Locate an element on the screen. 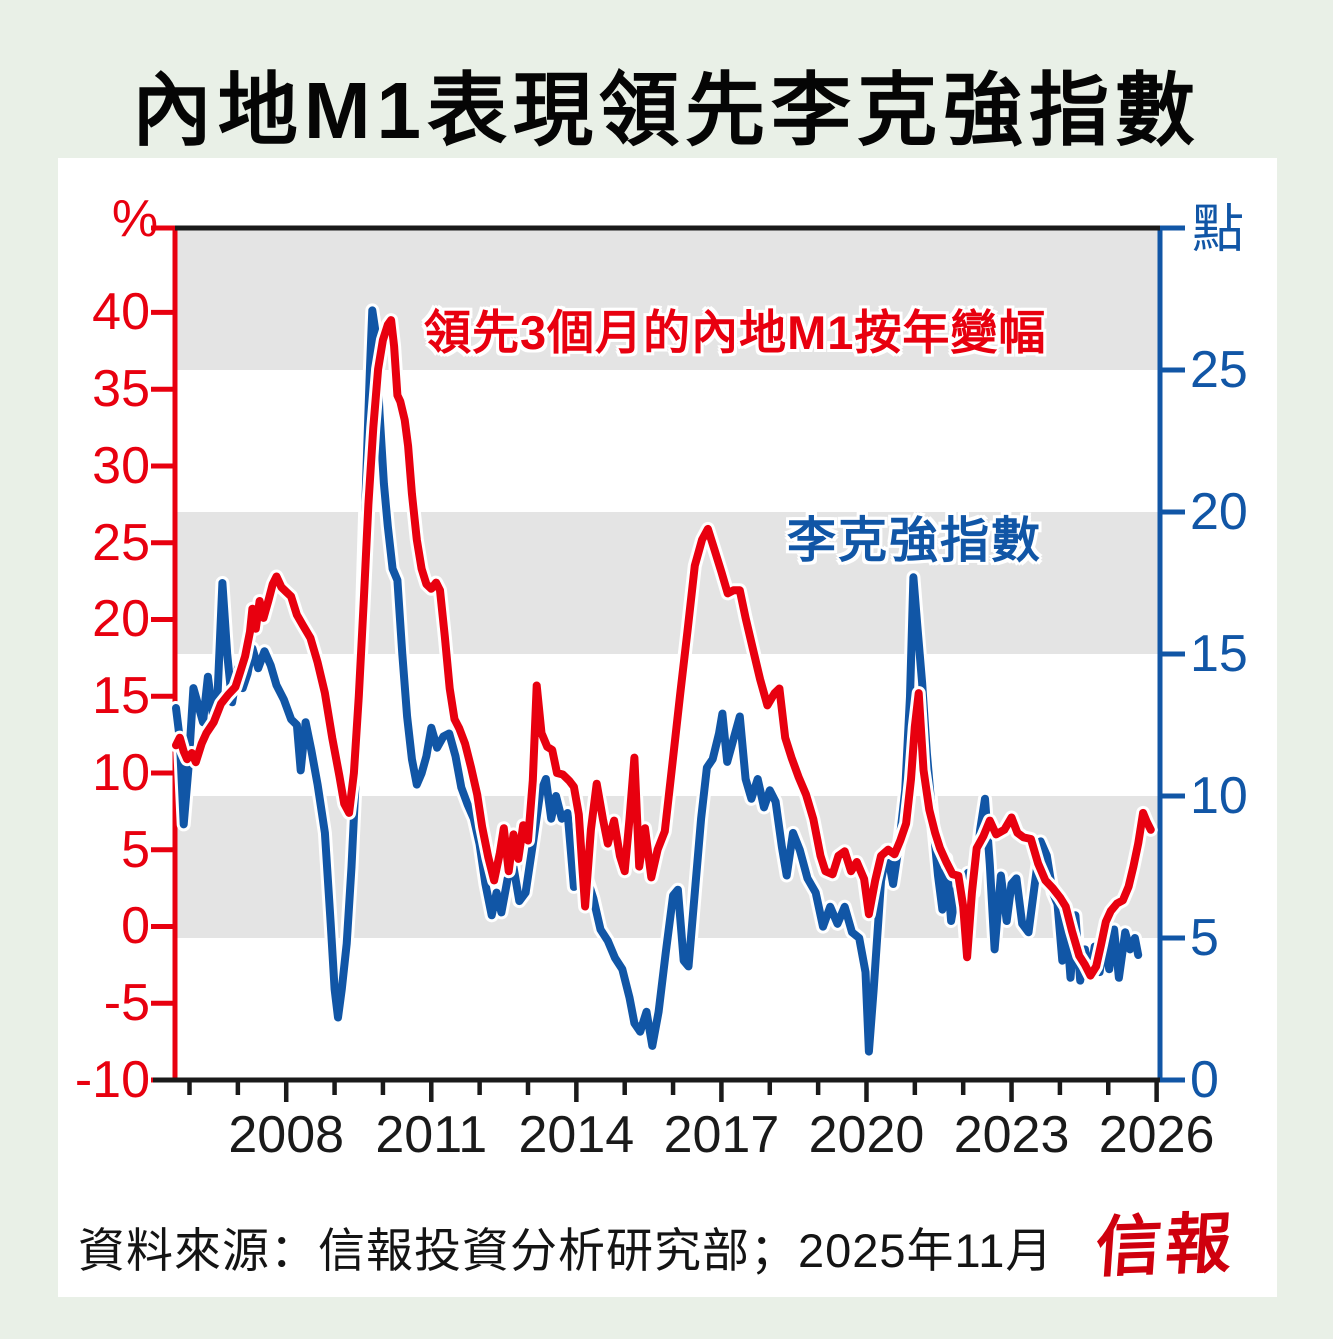  publisher-logo: 信報 is located at coordinates (1166, 1246).